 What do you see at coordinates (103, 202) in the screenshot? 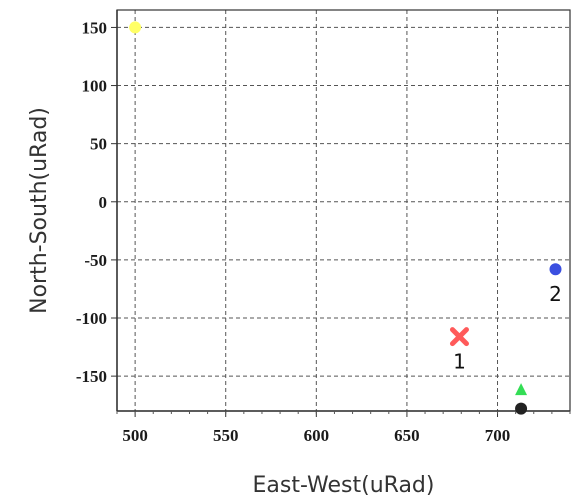
I see `y-tick-label: 0` at bounding box center [103, 202].